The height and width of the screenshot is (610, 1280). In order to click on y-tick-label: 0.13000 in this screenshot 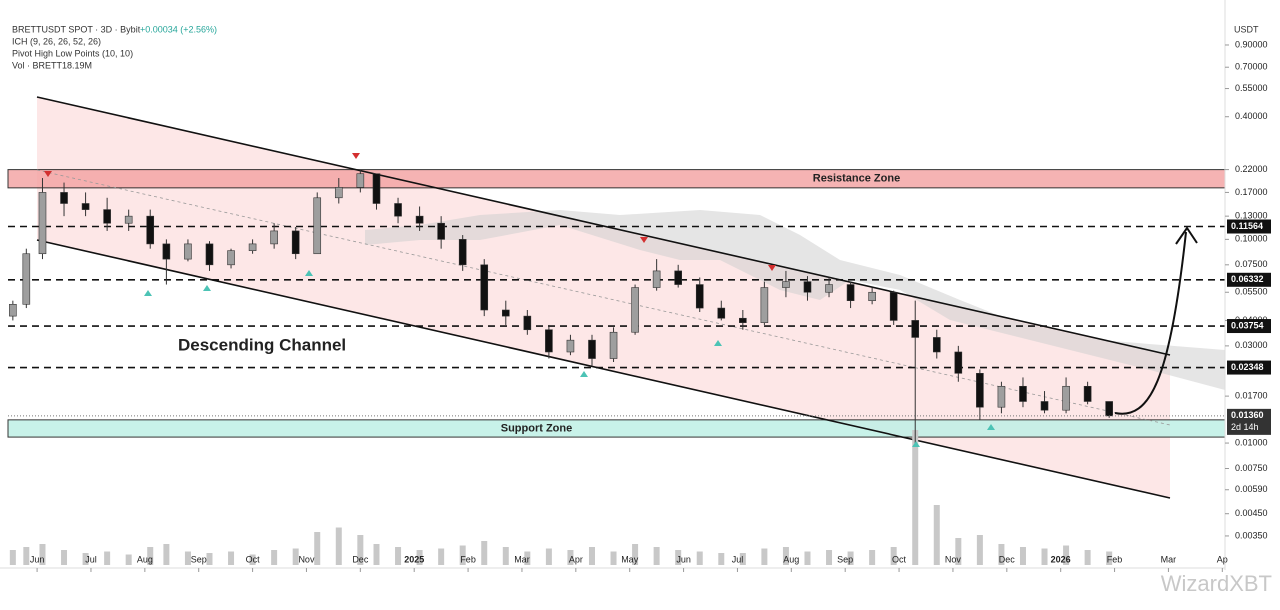, I will do `click(1251, 216)`.